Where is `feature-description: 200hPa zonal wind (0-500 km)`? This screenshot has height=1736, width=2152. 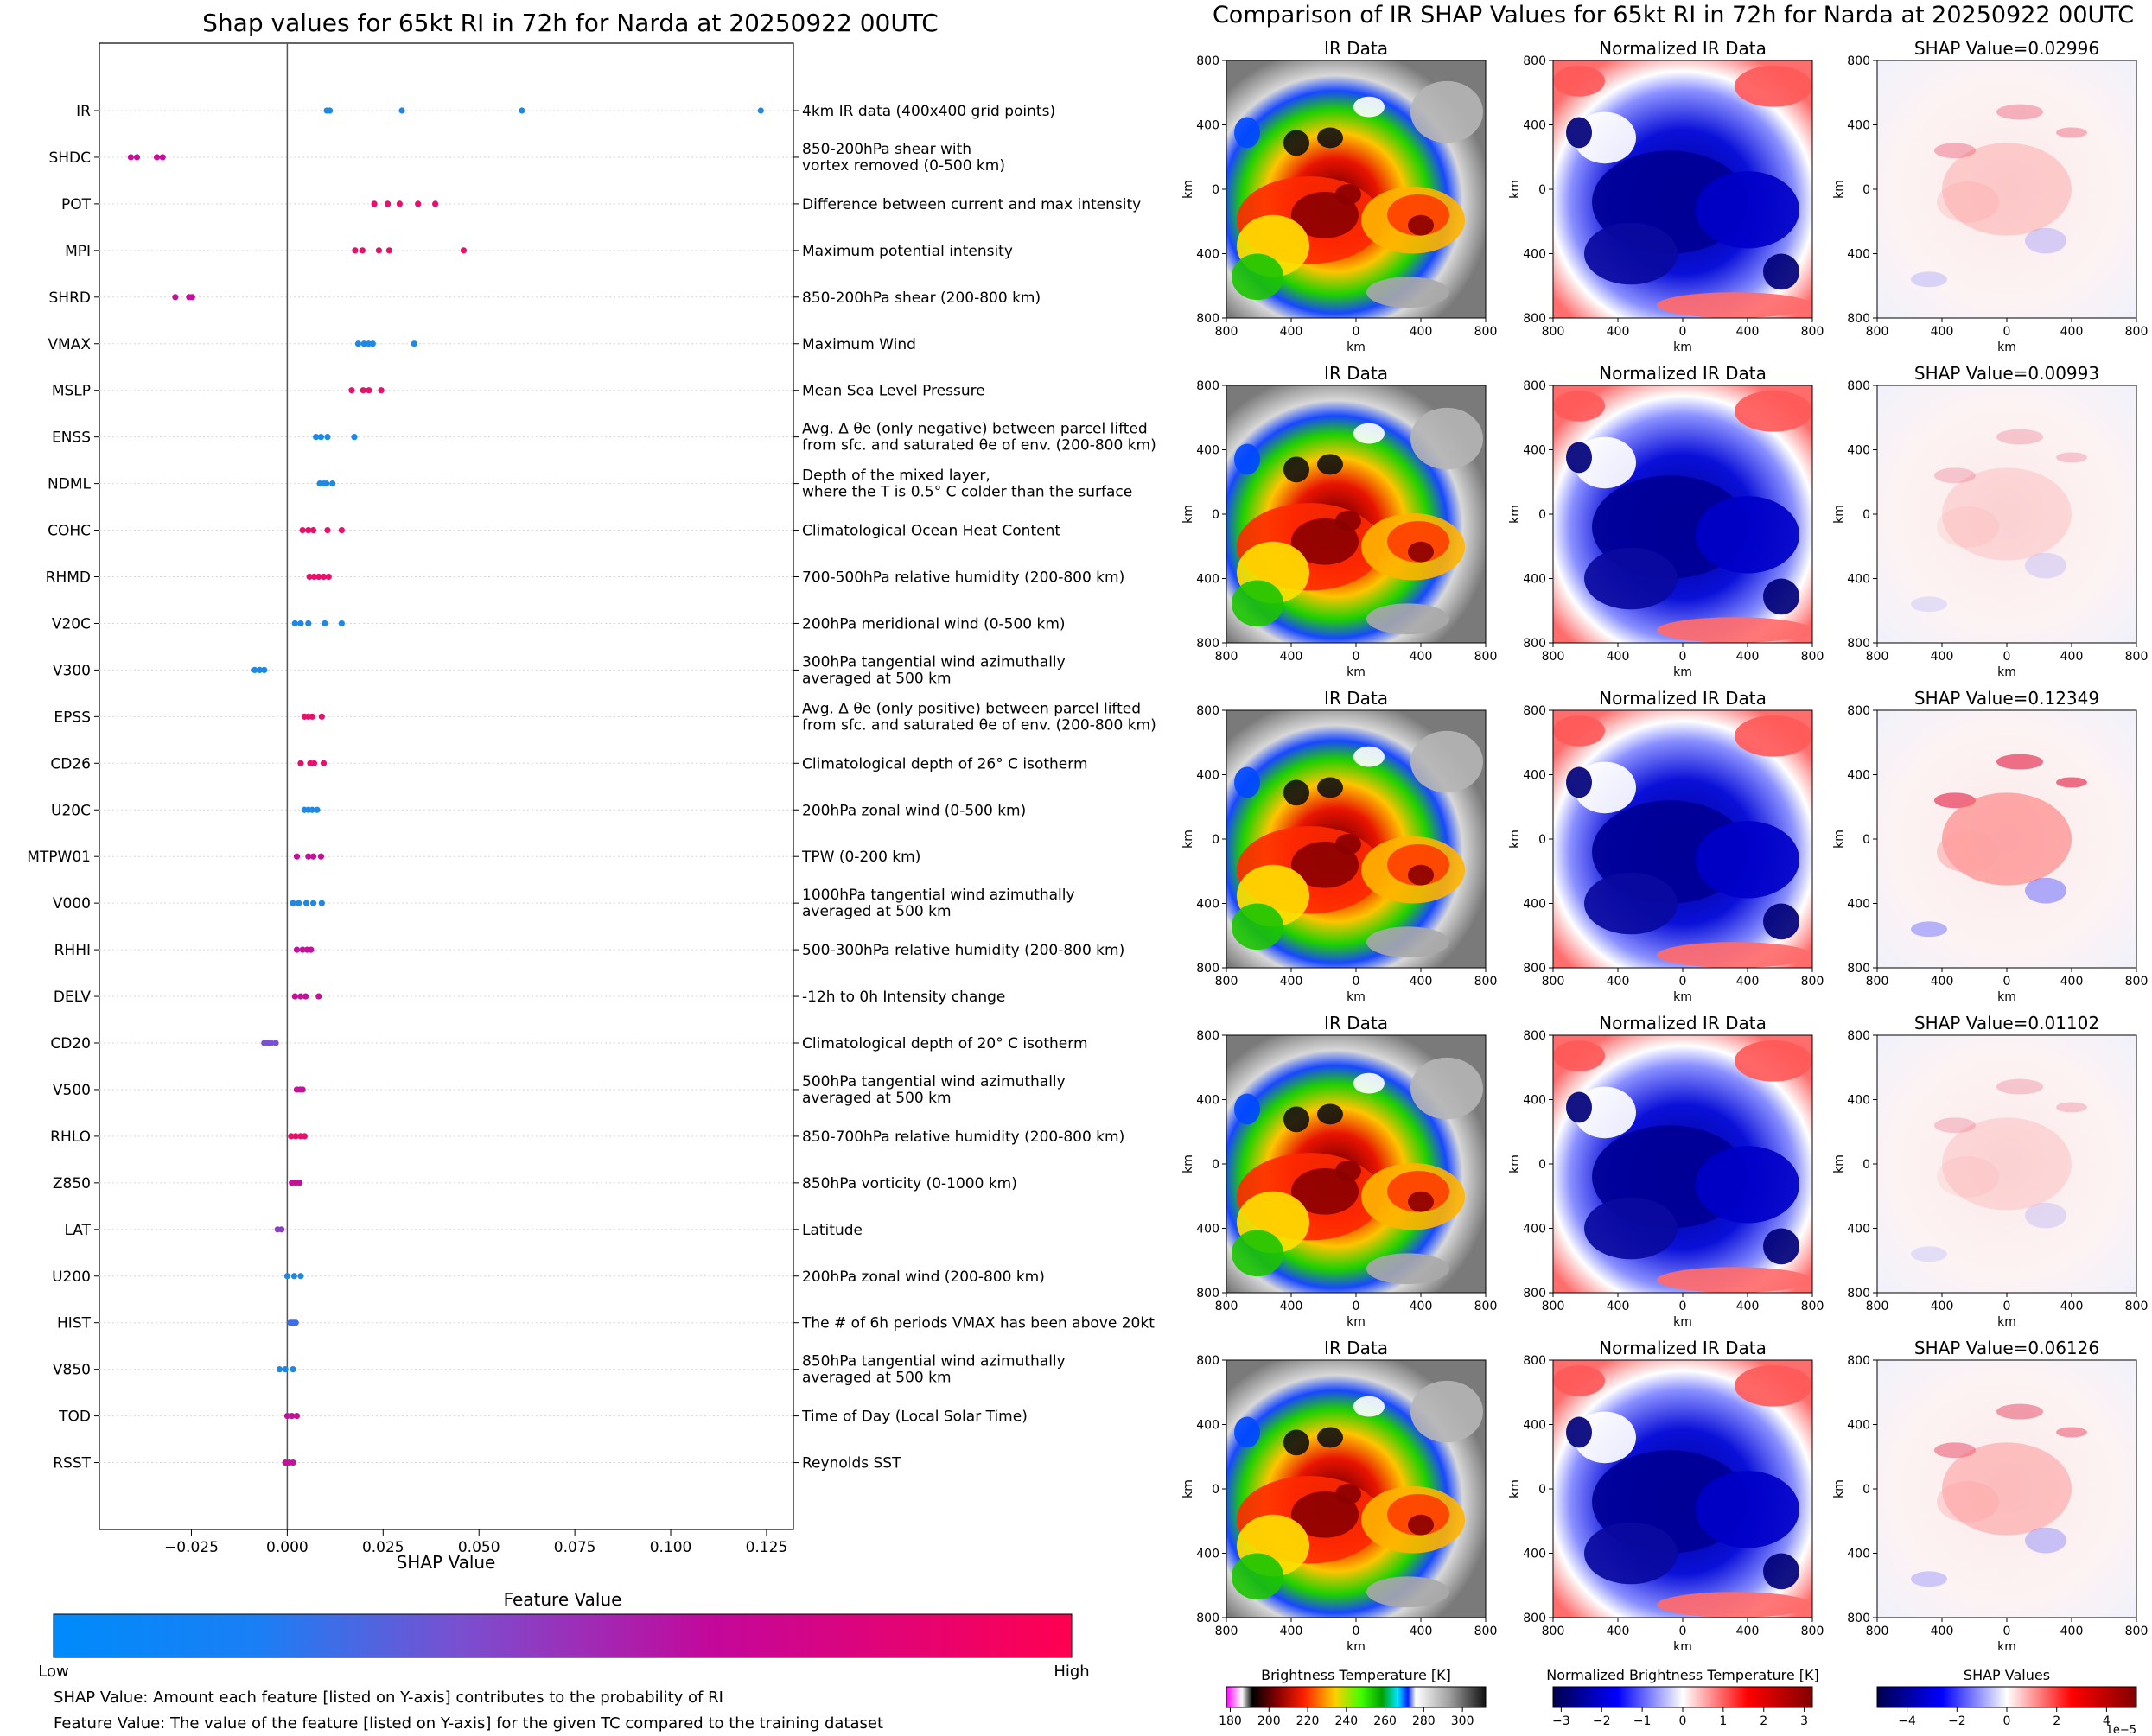
feature-description: 200hPa zonal wind (0-500 km) is located at coordinates (914, 810).